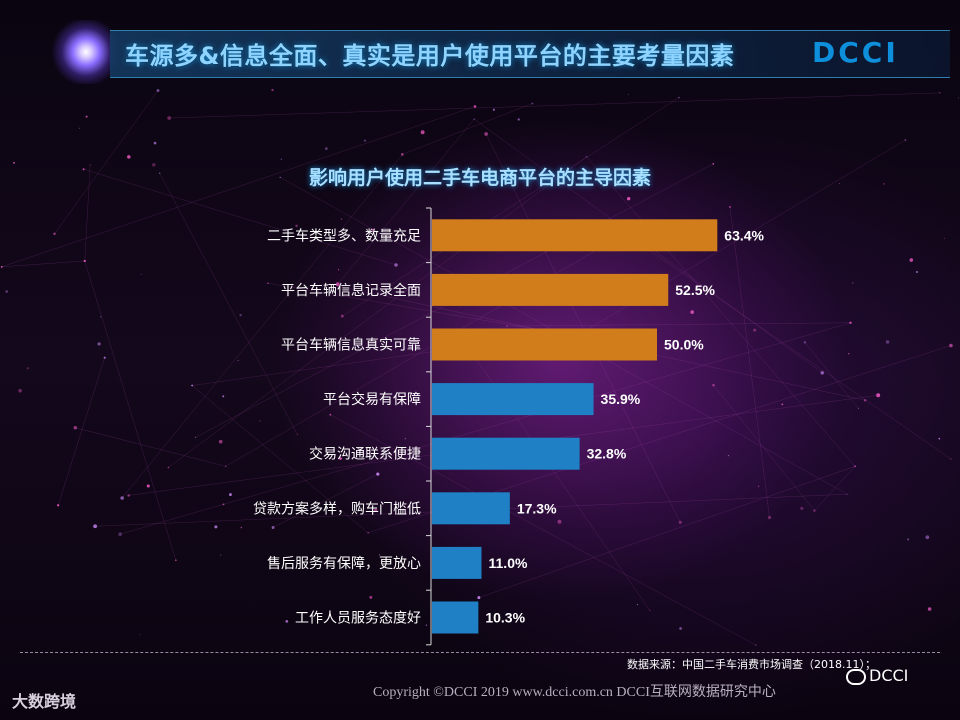  Describe the element at coordinates (537, 508) in the screenshot. I see `value-label-5: 17.3%` at that location.